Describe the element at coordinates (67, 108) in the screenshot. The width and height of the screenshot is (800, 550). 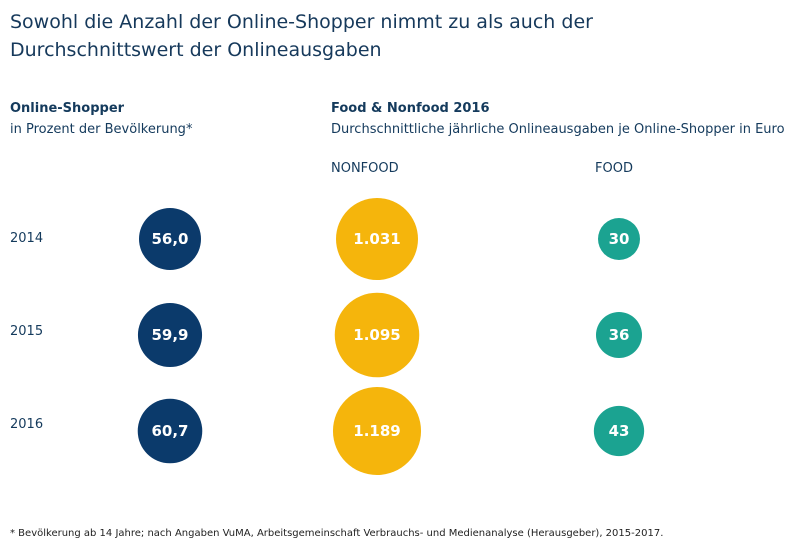
I see `left-panel-title: Online-Shopper` at that location.